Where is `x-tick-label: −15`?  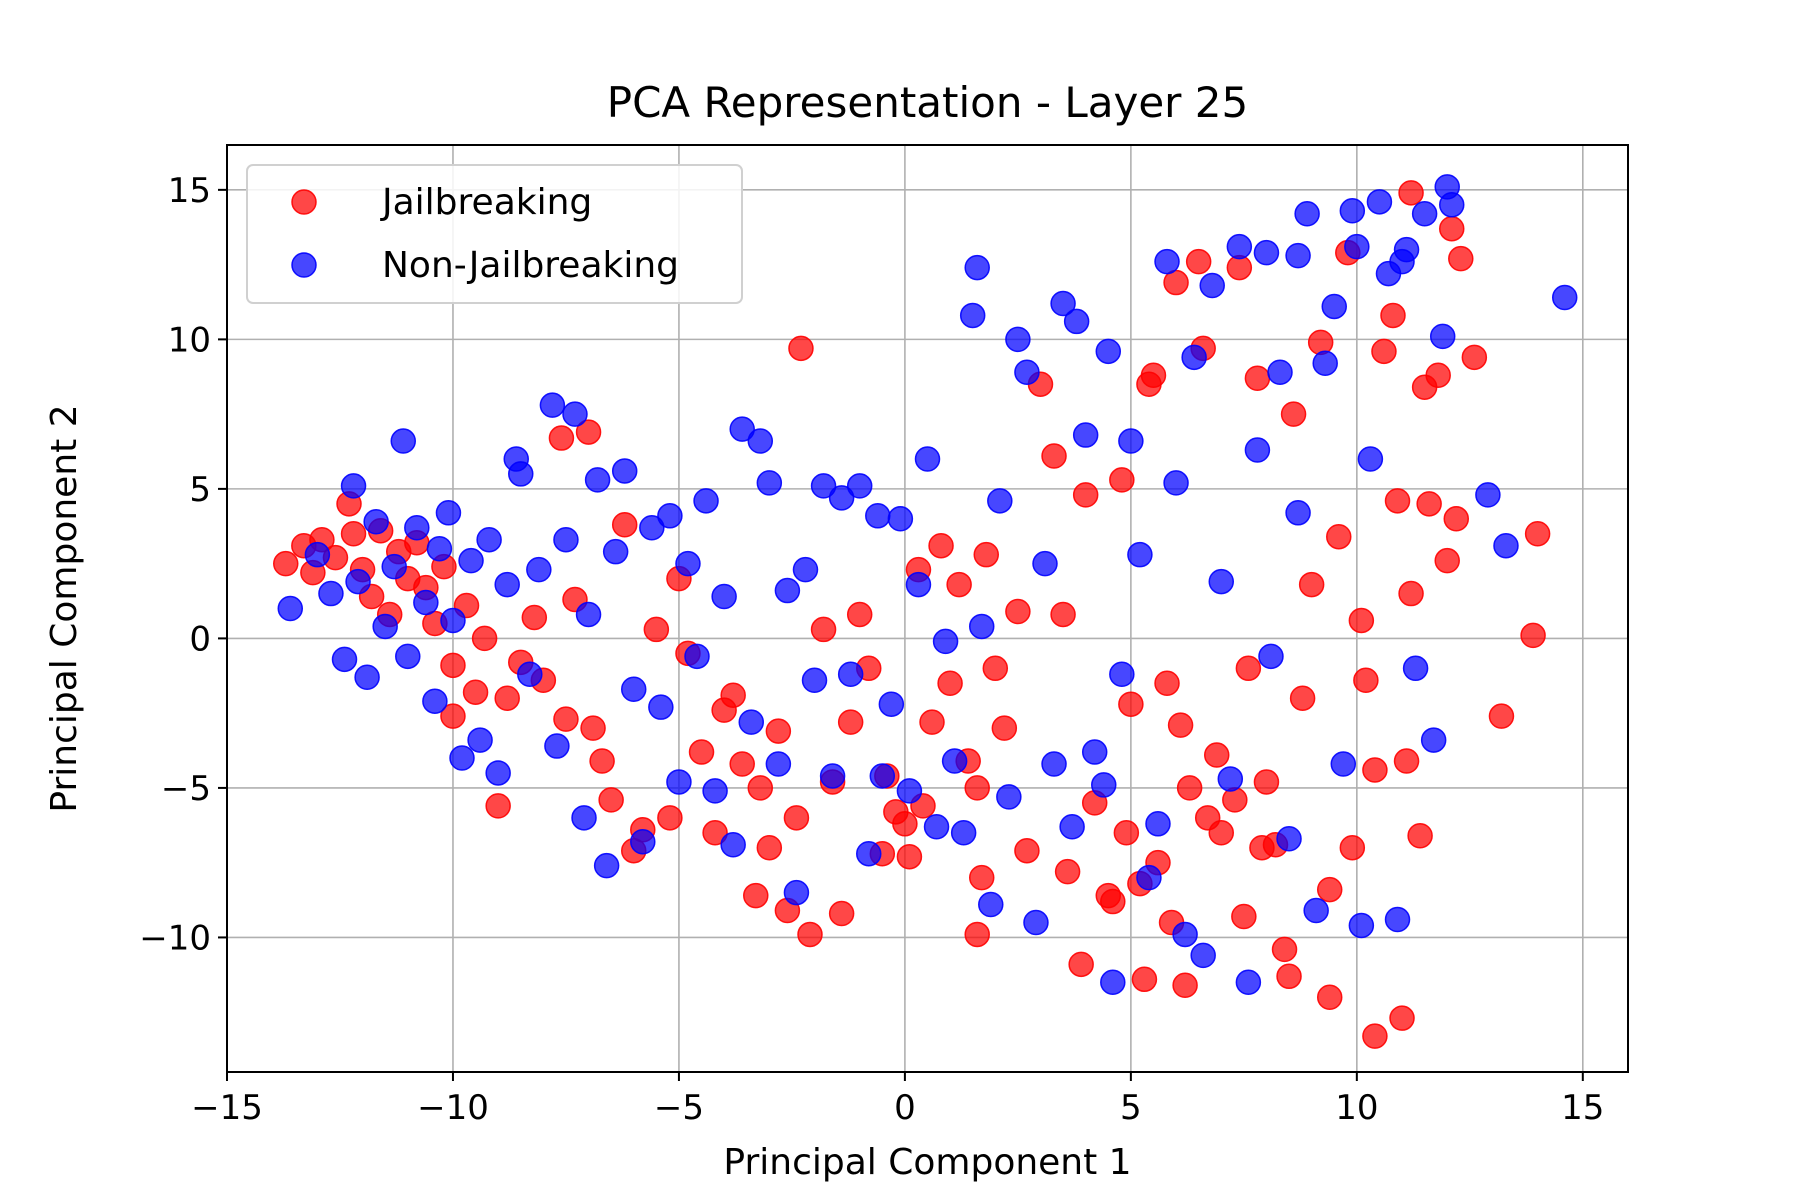
x-tick-label: −15 is located at coordinates (227, 1108).